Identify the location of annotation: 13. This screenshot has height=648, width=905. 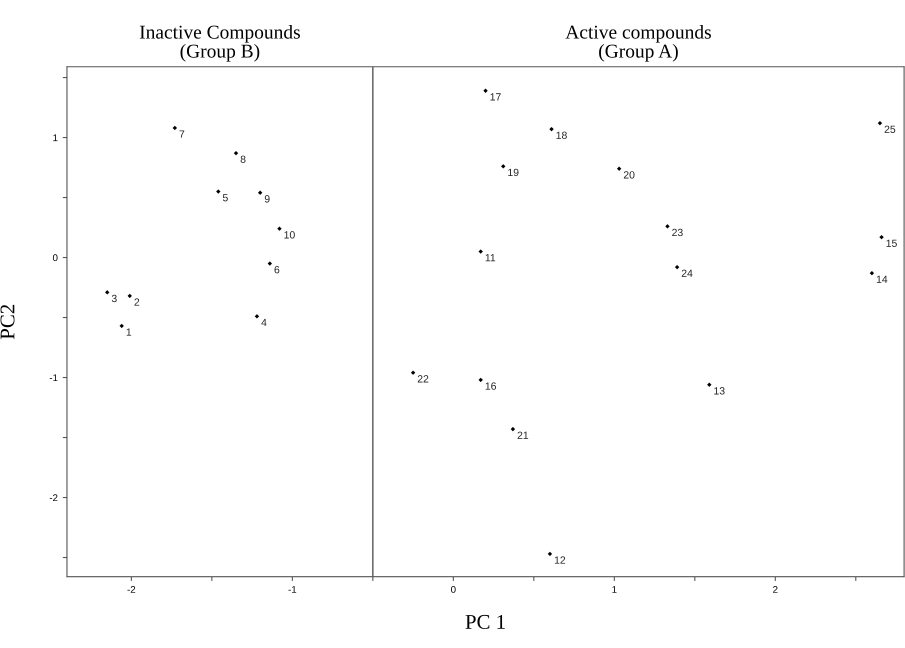
(719, 391).